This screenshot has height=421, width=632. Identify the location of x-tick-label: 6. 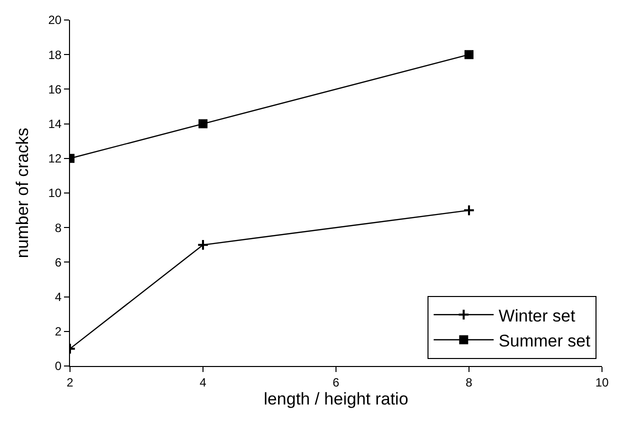
(336, 382).